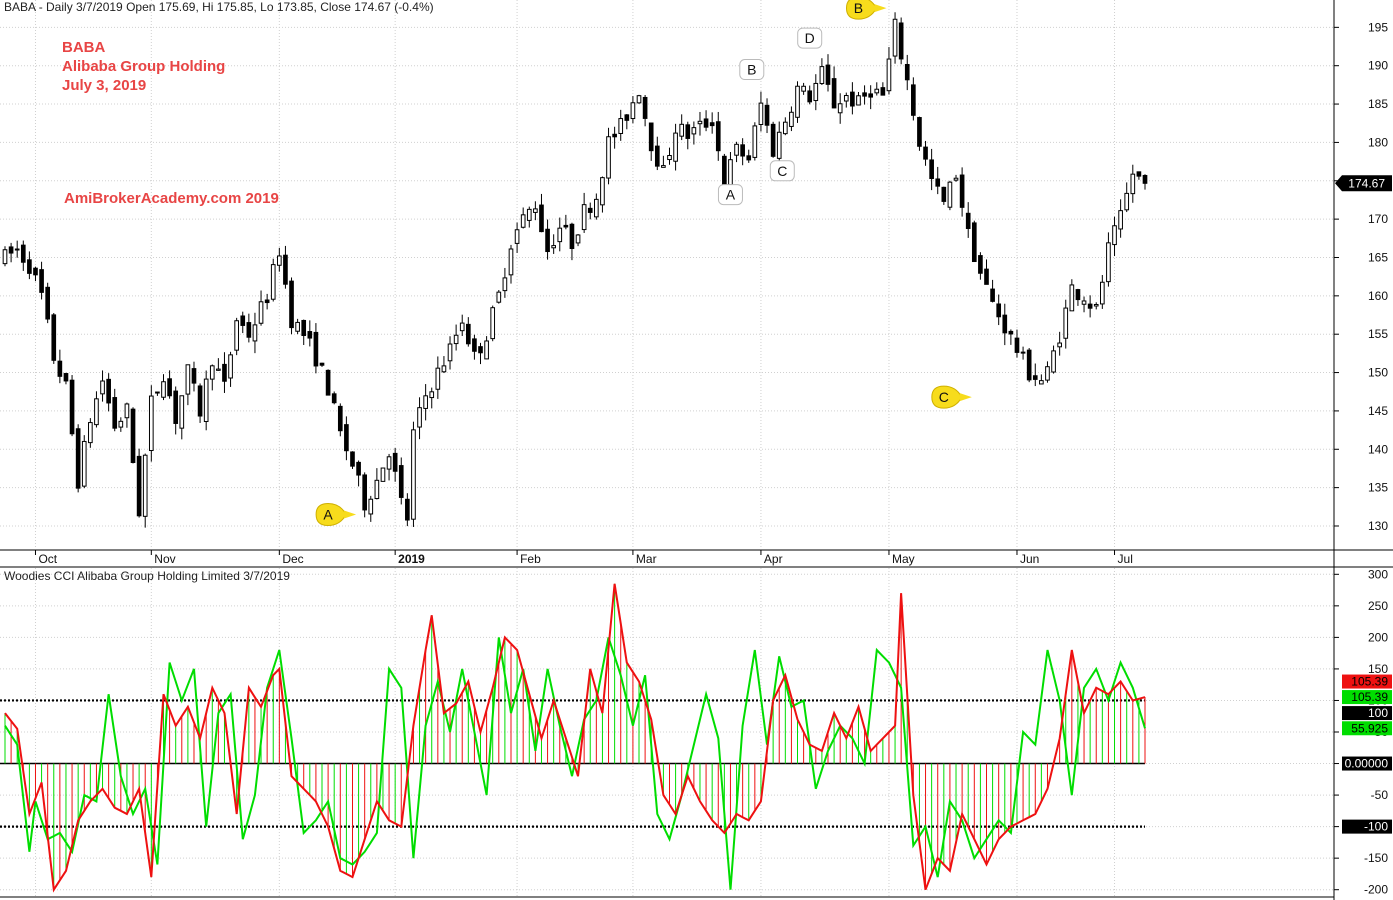  I want to click on wave-label-text: D, so click(810, 38).